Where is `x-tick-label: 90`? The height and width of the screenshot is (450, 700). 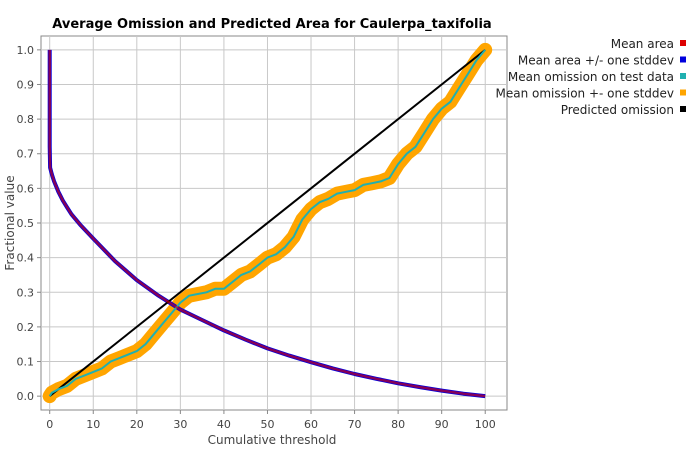
x-tick-label: 90 is located at coordinates (442, 424).